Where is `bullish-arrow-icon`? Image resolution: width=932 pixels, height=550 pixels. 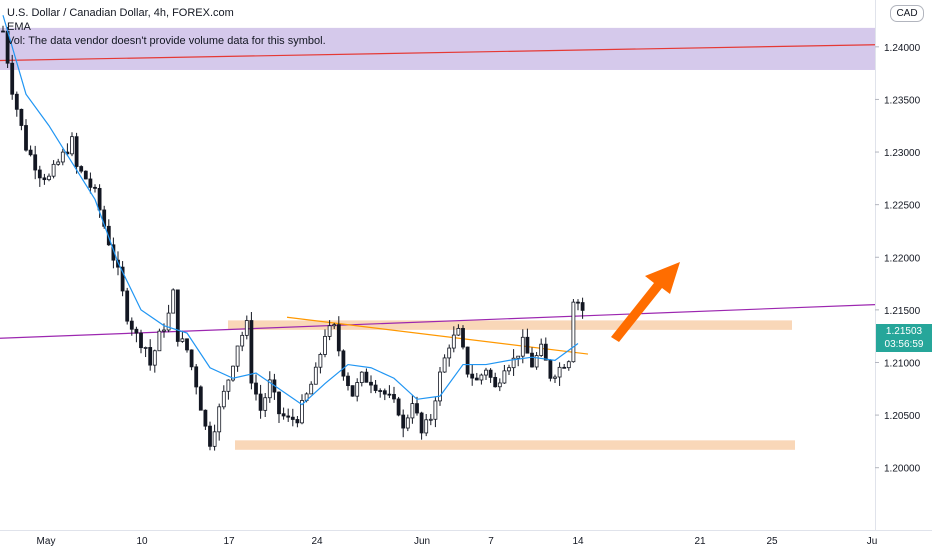
bullish-arrow-icon is located at coordinates (645, 302).